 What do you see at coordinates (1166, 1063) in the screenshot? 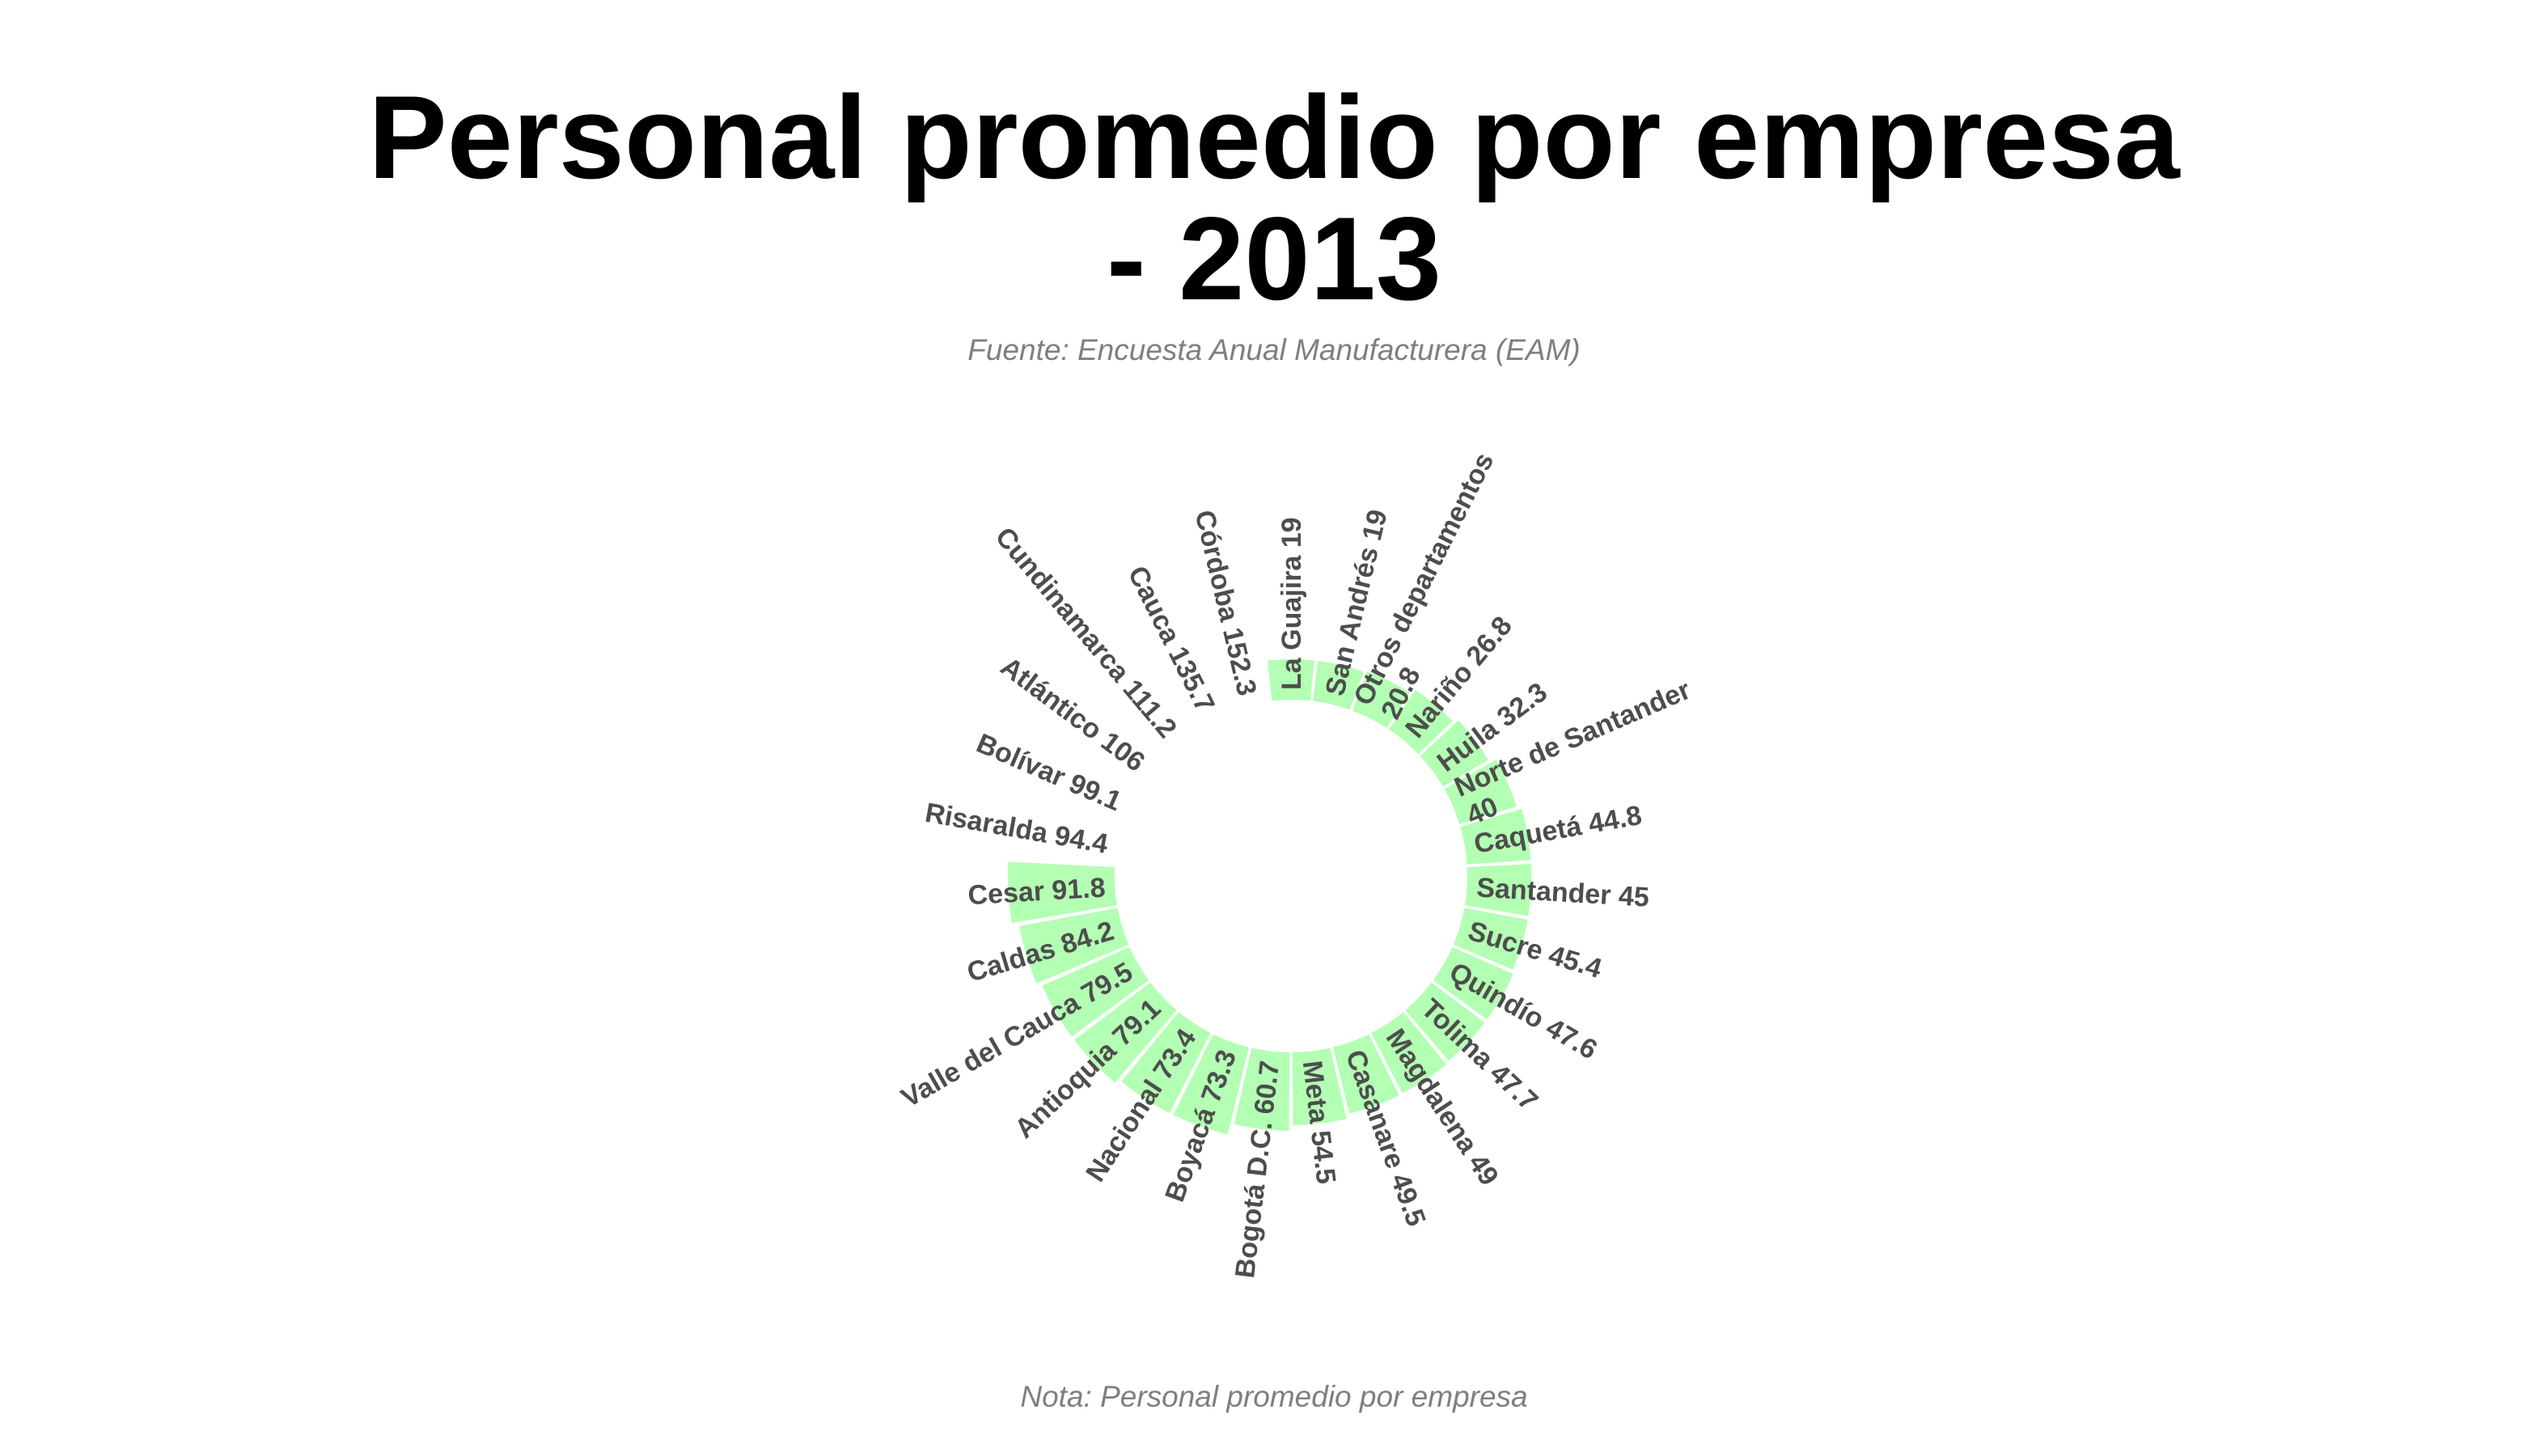
I see `bar-nacional` at bounding box center [1166, 1063].